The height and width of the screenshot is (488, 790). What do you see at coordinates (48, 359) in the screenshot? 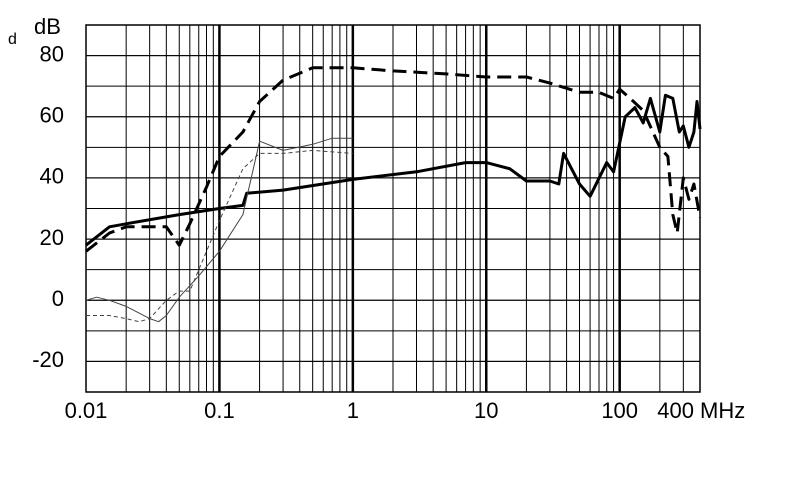
I see `y-tick-label: -20` at bounding box center [48, 359].